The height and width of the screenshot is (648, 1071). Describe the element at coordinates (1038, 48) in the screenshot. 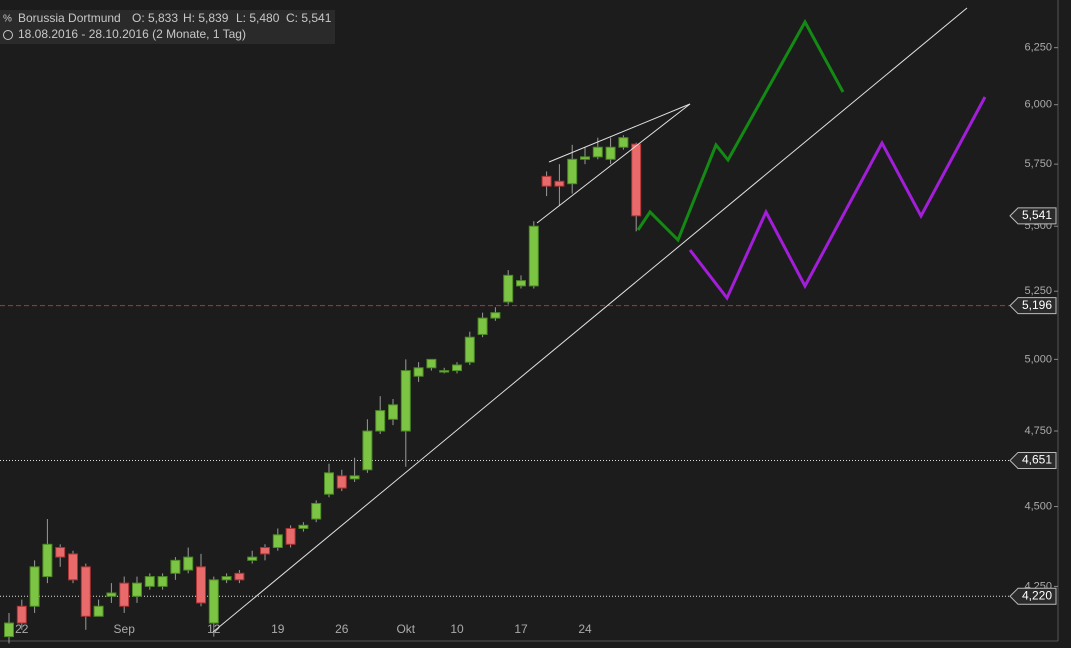

I see `y-tick-label: 6,250` at that location.